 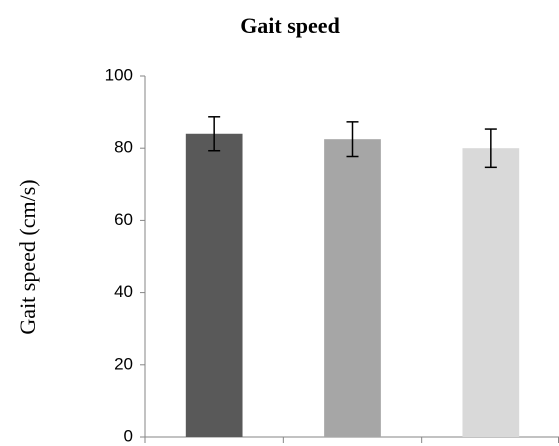 I want to click on chart-title: Gait speed, so click(x=290, y=25).